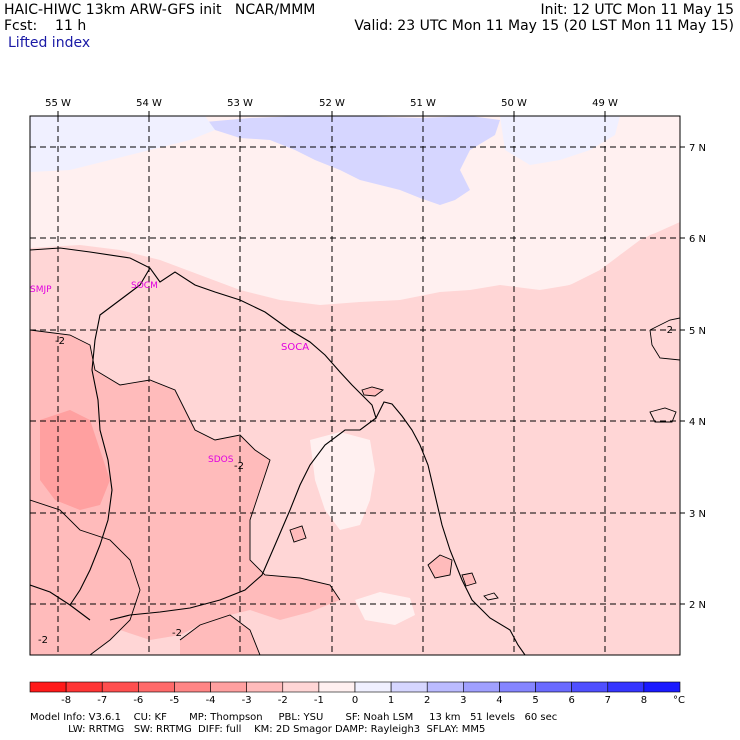 The height and width of the screenshot is (740, 740). I want to click on contour-minus2-b, so click(85, 577).